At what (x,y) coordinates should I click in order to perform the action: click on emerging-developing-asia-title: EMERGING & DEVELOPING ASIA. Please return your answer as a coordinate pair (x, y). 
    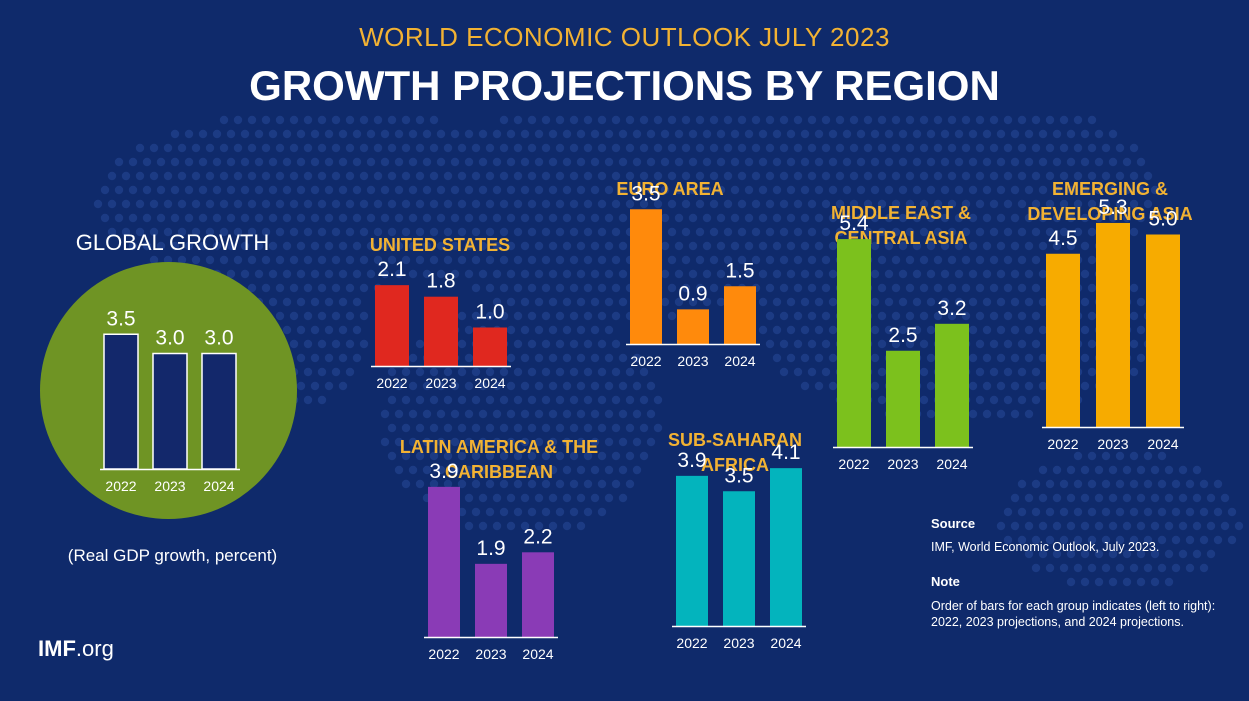
    Looking at the image, I should click on (1110, 201).